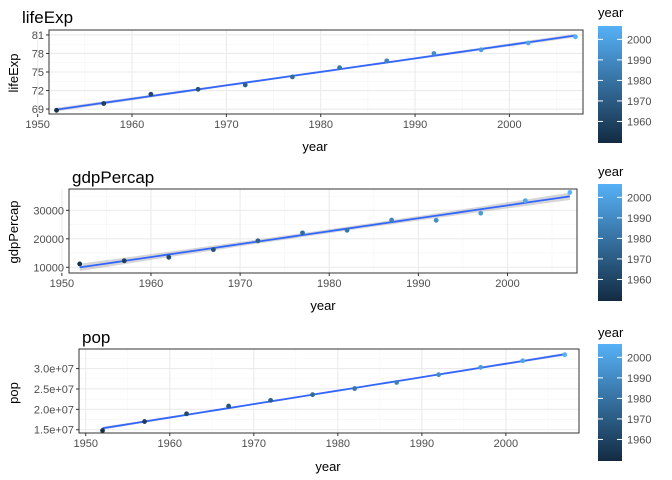 This screenshot has height=480, width=672. What do you see at coordinates (13, 72) in the screenshot?
I see `lifeexp-y-axis-label: lifeExp` at bounding box center [13, 72].